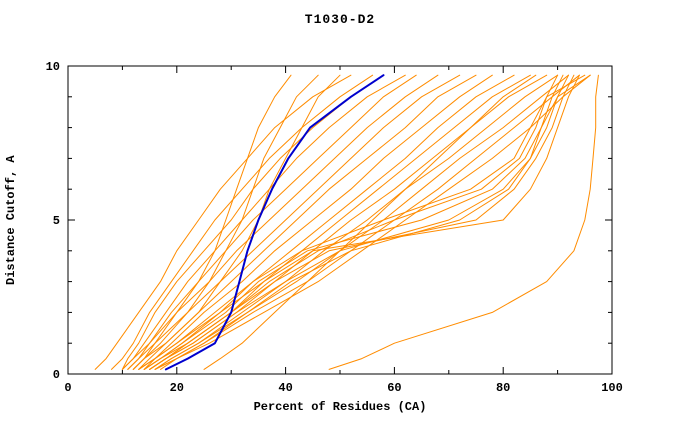 This screenshot has height=440, width=680. What do you see at coordinates (56, 375) in the screenshot?
I see `y-tick-label: 0` at bounding box center [56, 375].